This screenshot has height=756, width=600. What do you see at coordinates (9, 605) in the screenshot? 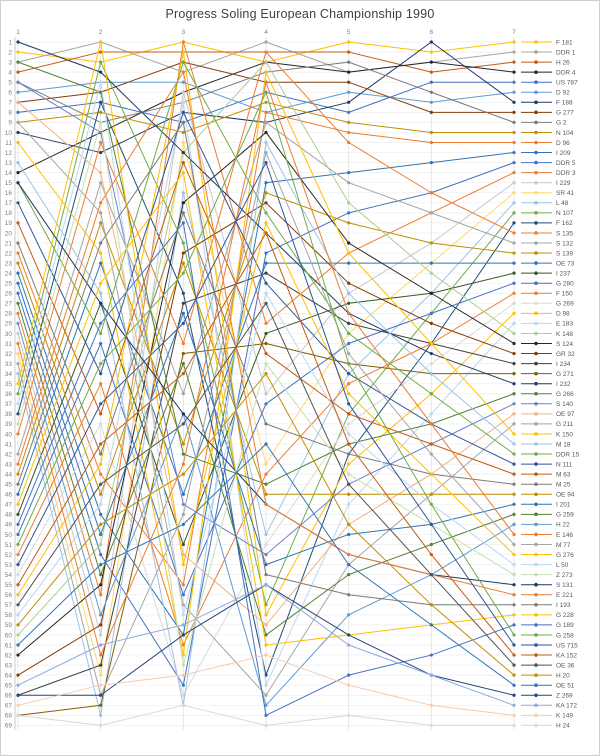
I see `y-tick-label: 57` at bounding box center [9, 605].